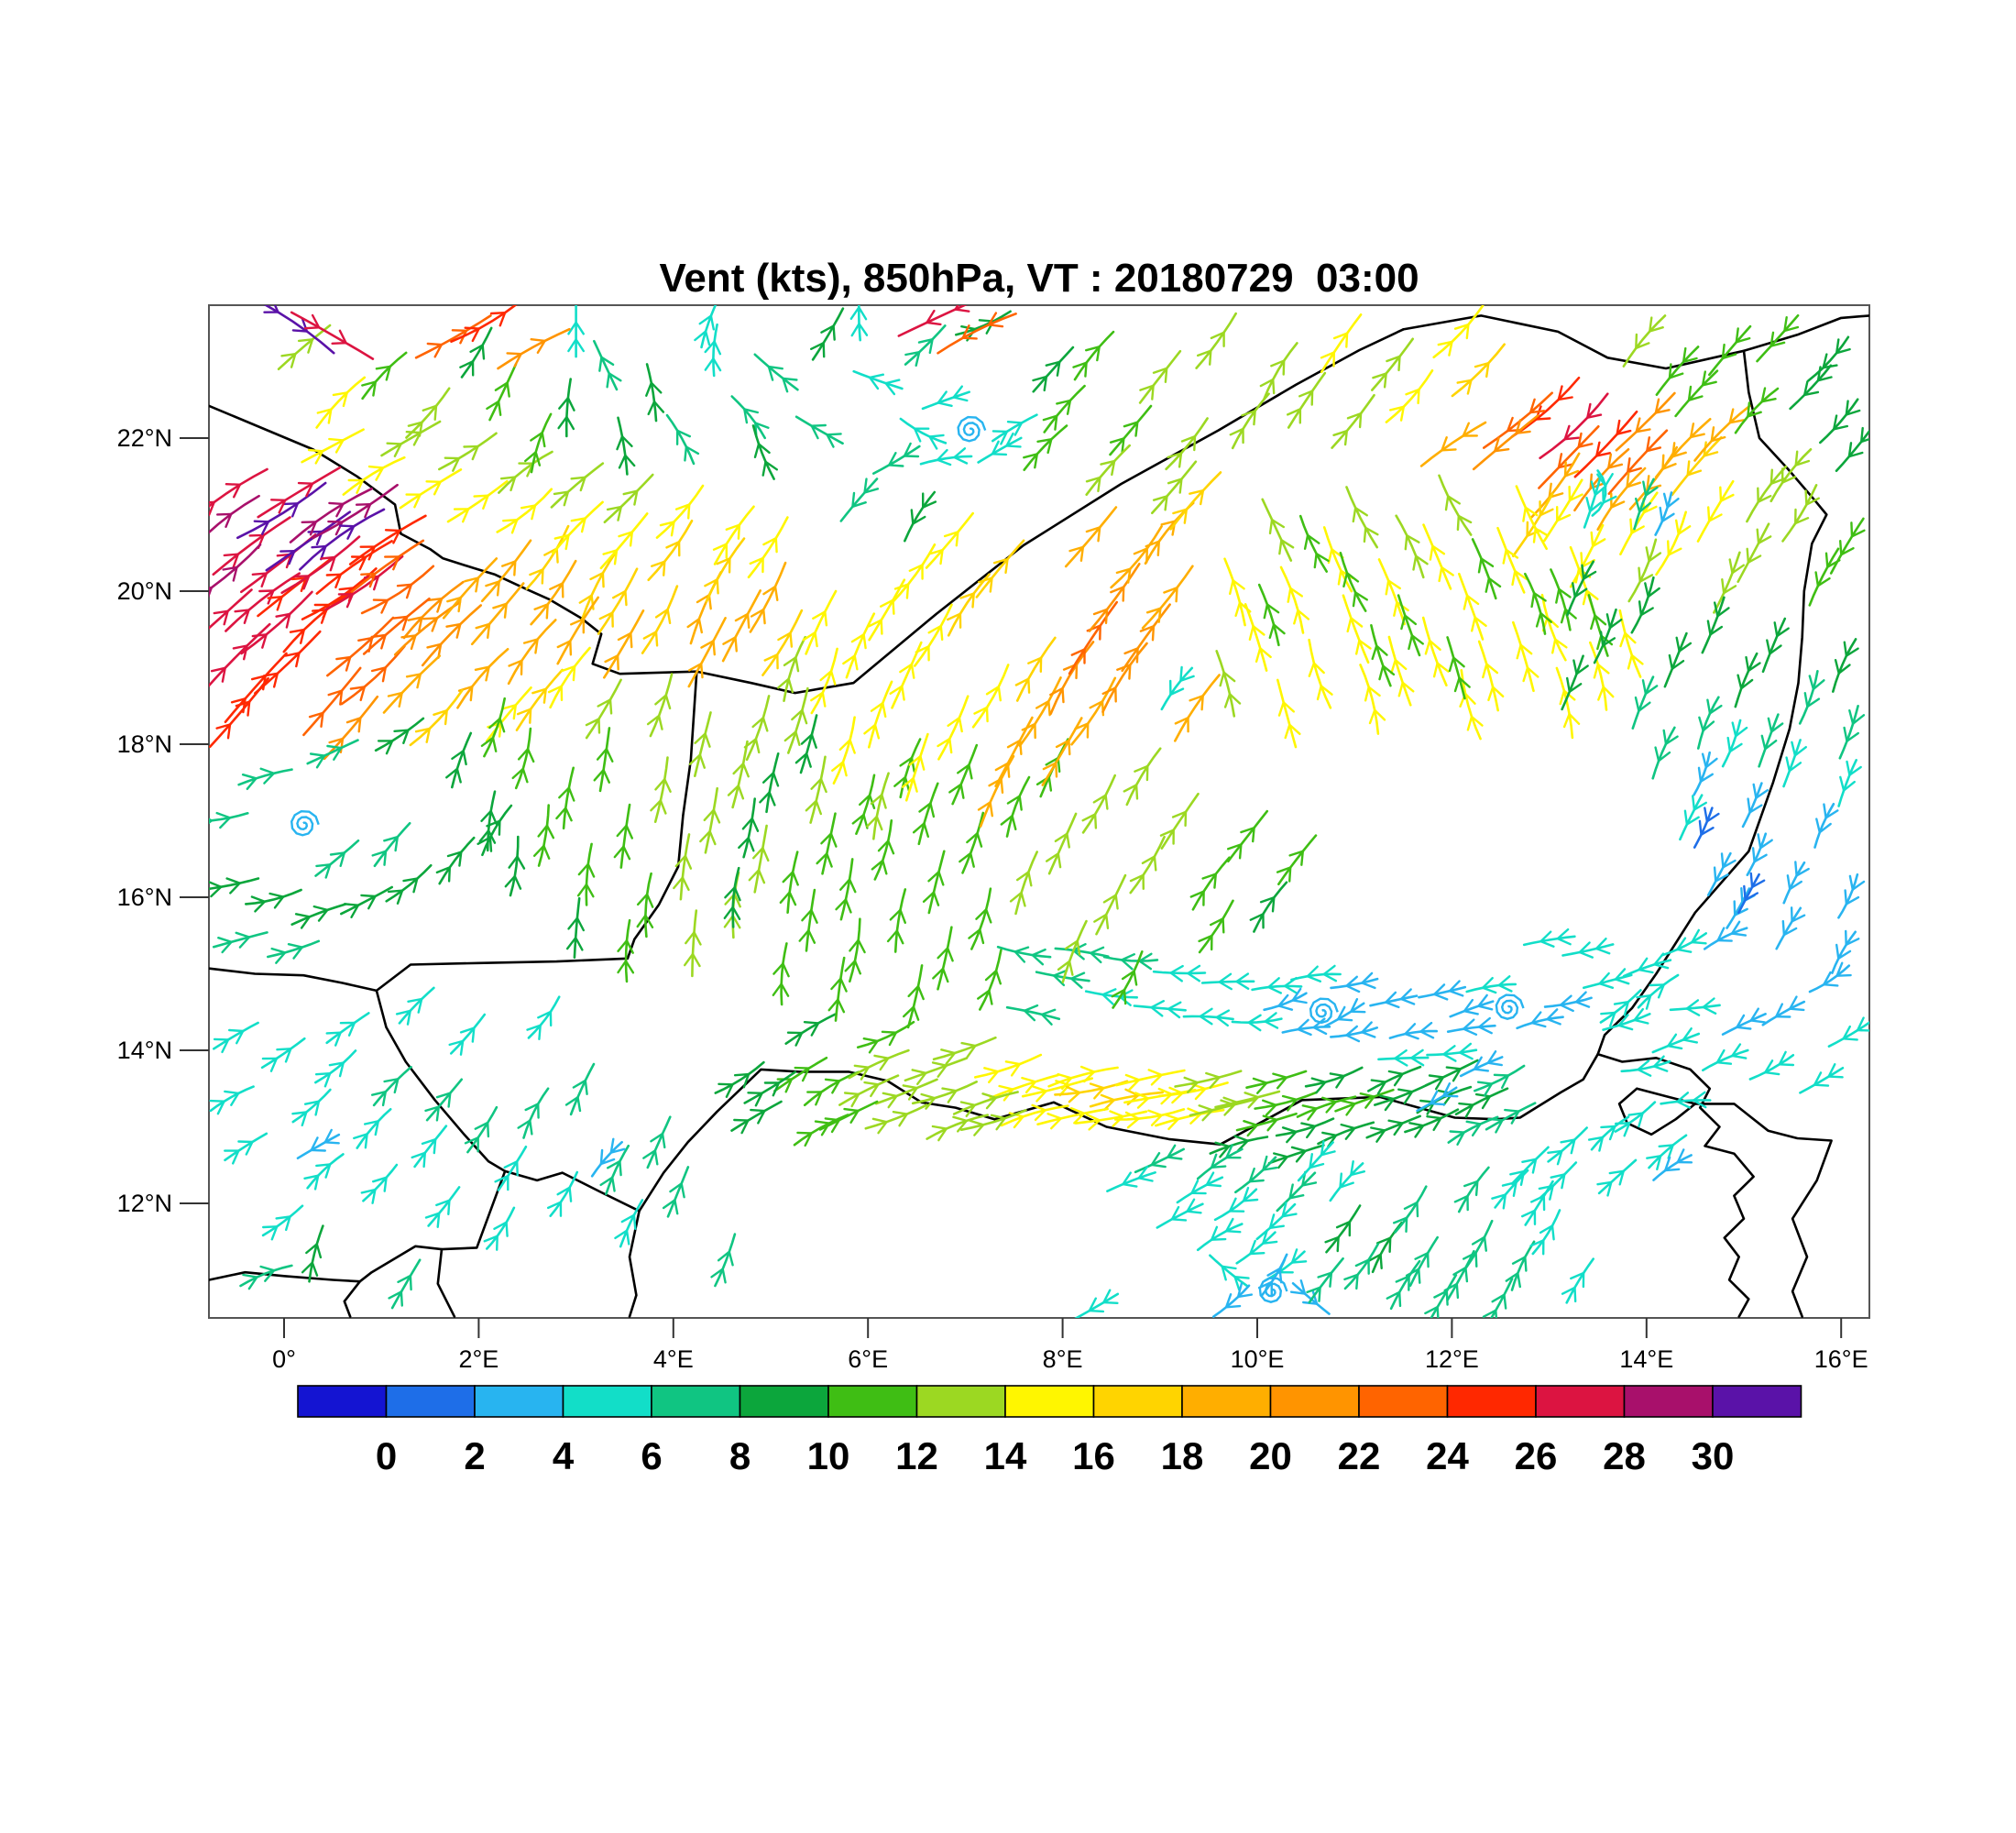 The height and width of the screenshot is (1833, 2016). What do you see at coordinates (972, 429) in the screenshot?
I see `vortex-spiral` at bounding box center [972, 429].